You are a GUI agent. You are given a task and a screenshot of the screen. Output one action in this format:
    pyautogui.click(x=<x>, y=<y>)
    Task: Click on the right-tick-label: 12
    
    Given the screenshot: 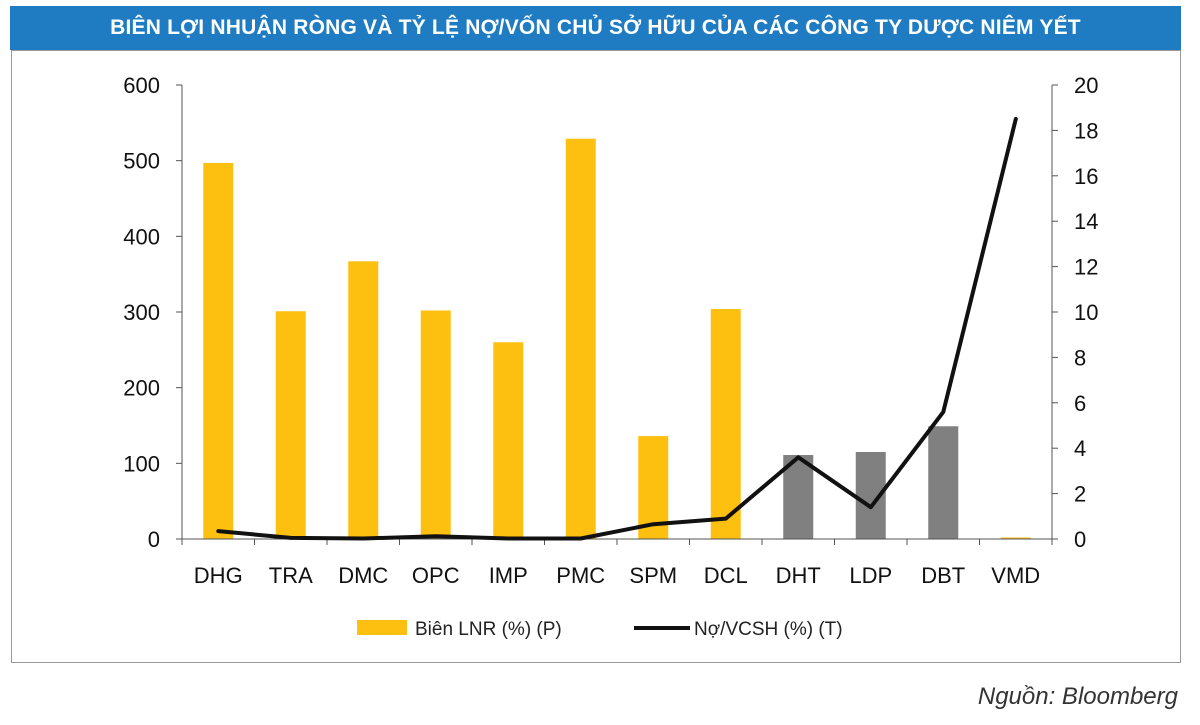 What is the action you would take?
    pyautogui.click(x=1086, y=267)
    